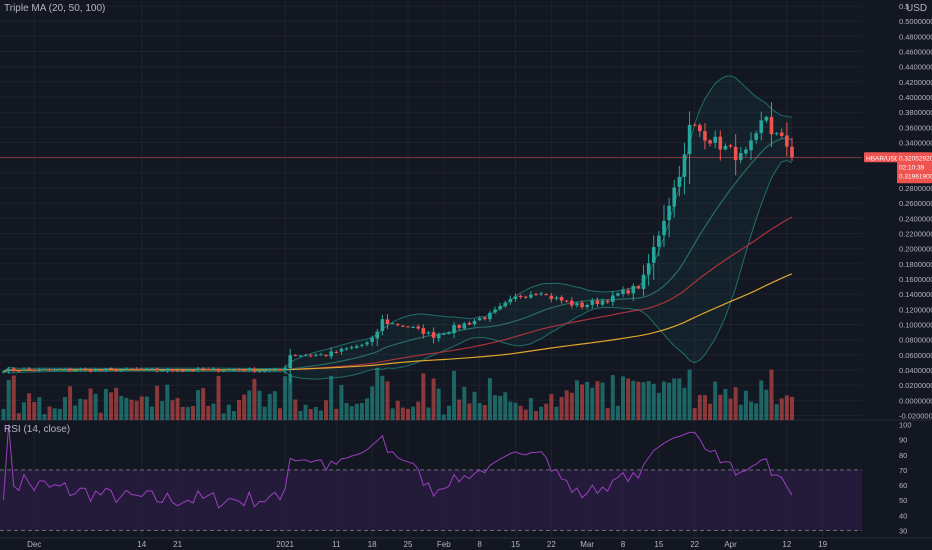  Describe the element at coordinates (372, 544) in the screenshot. I see `time-tick-label: 18` at that location.